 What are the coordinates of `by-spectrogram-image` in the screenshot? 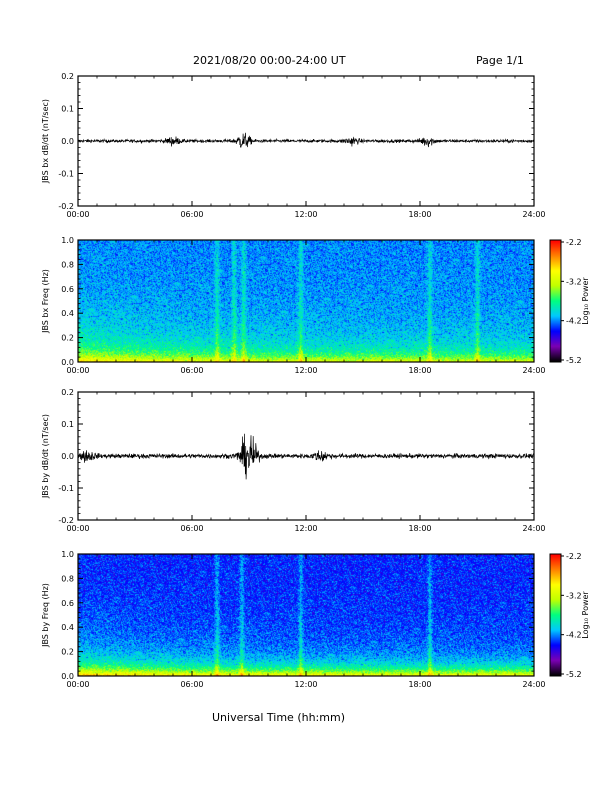 It's located at (306, 615).